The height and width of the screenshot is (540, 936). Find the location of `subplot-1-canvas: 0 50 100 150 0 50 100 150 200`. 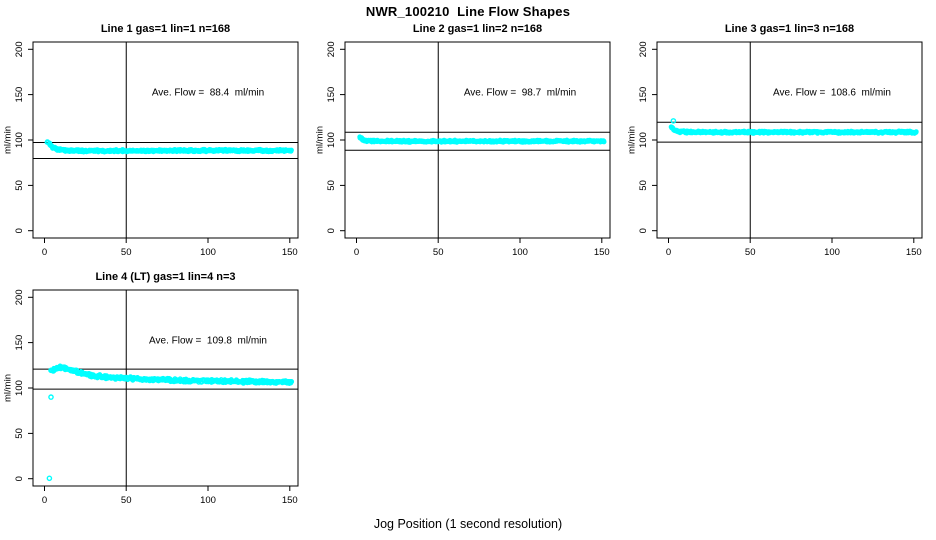

subplot-1-canvas: 0 50 100 150 0 50 100 150 200 is located at coordinates (156, 149).